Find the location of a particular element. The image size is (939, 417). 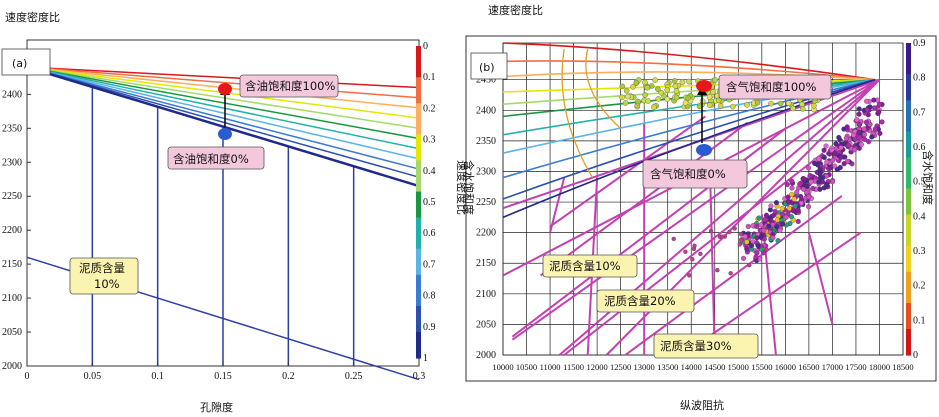

panel-a-xtick-label: 0.15 is located at coordinates (223, 376).